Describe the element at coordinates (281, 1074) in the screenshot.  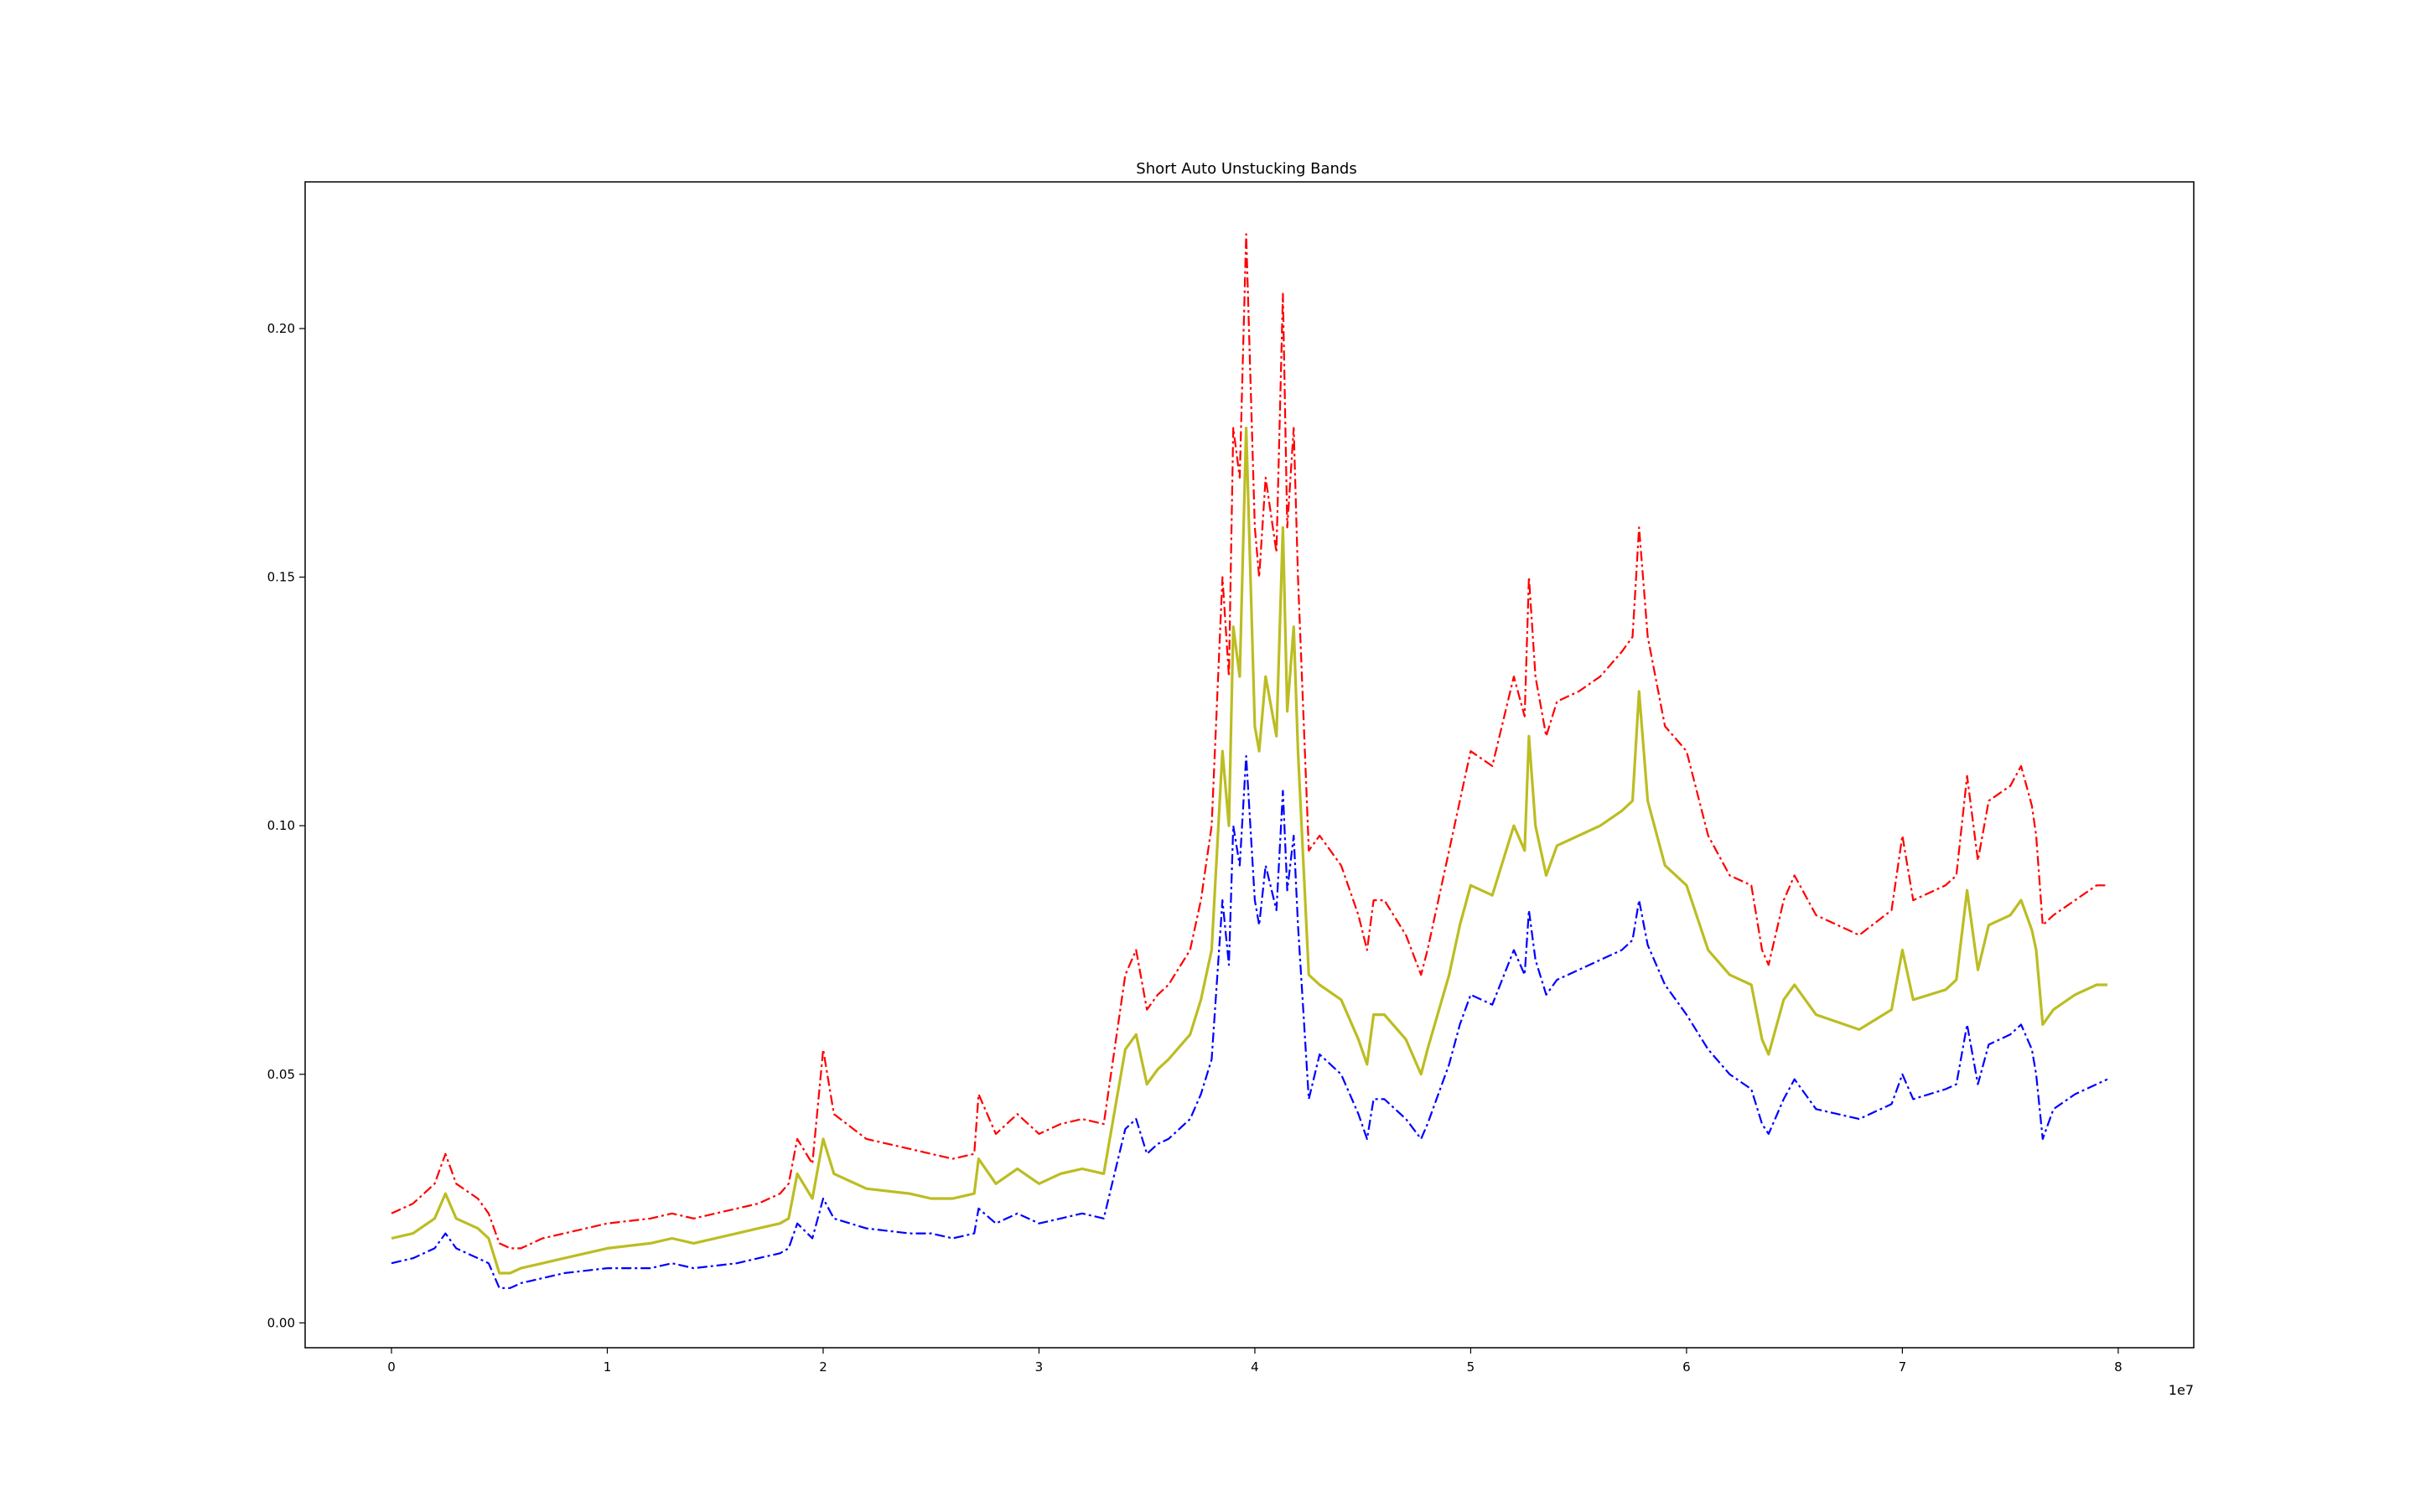
I see `y-tick-label: 0.05` at that location.